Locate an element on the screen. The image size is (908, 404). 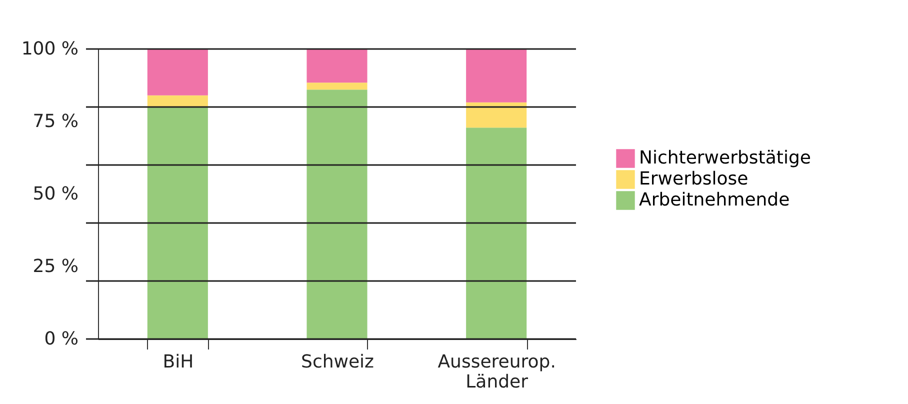
legend-label: Nichterwerbstätige is located at coordinates (725, 158).